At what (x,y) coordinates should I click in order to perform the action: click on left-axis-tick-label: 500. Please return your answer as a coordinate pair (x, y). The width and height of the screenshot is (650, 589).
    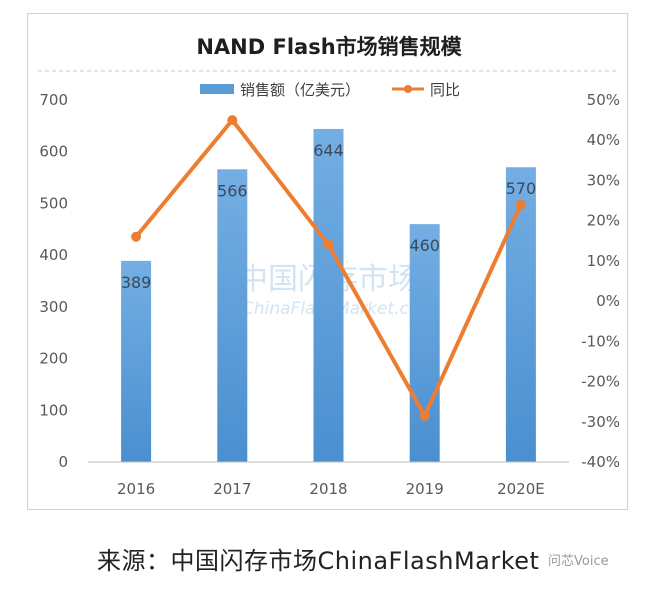
    Looking at the image, I should click on (53, 203).